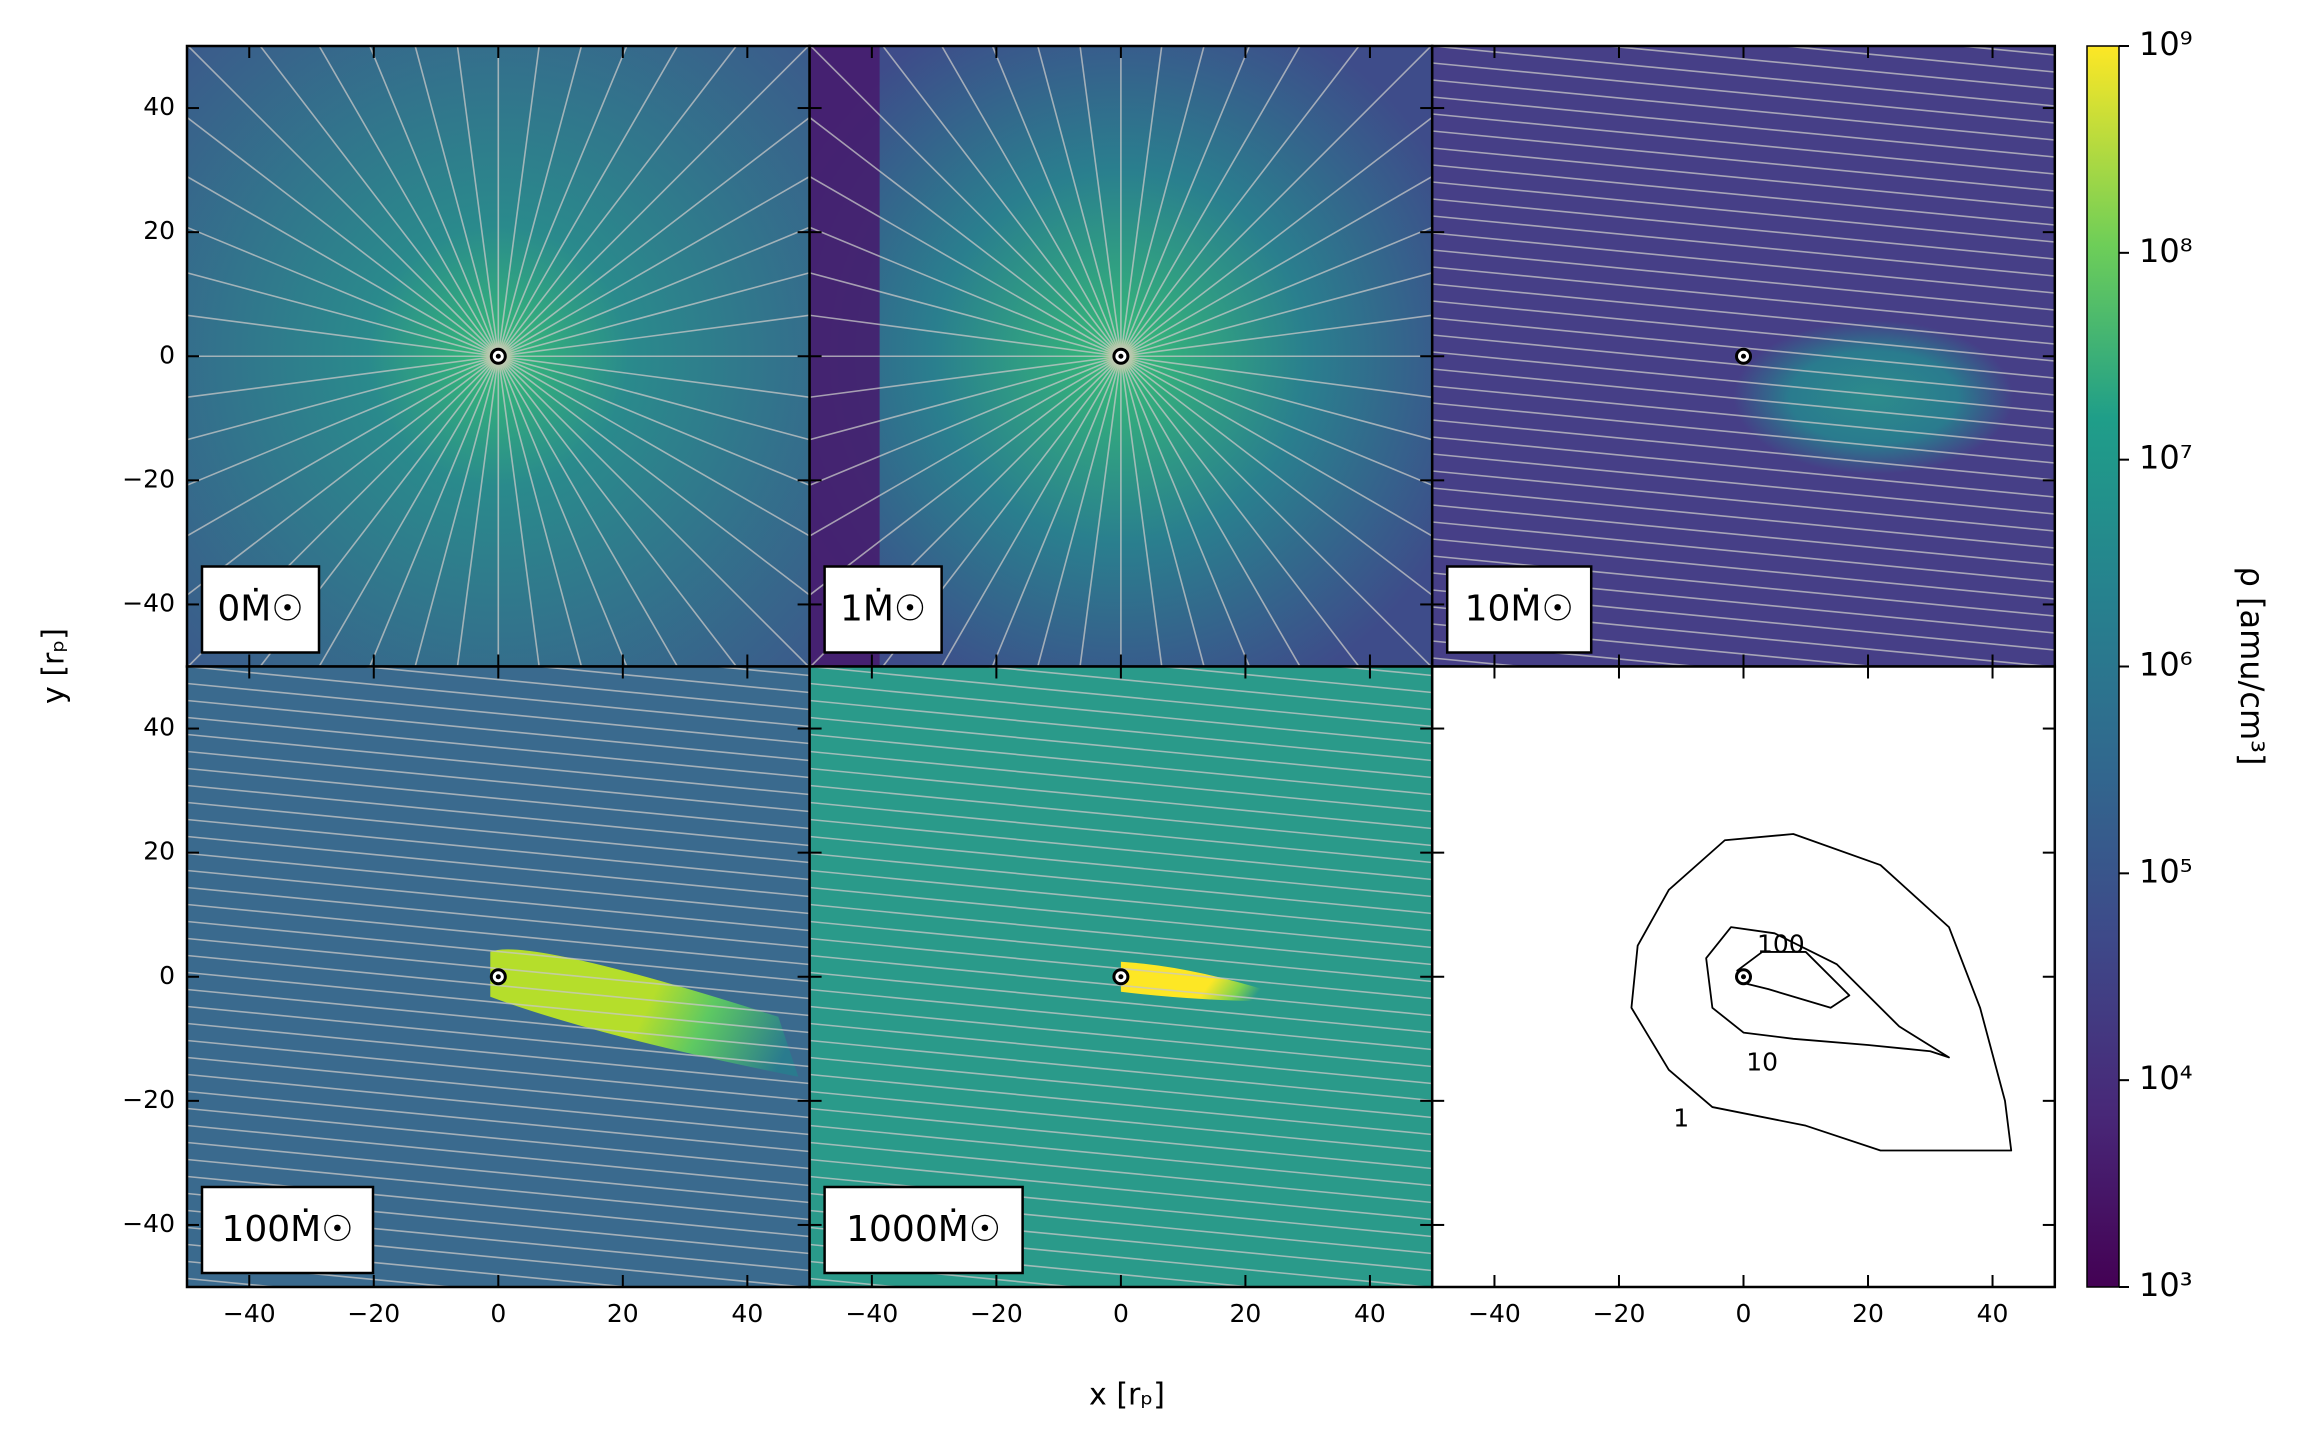 The height and width of the screenshot is (1439, 2300). Describe the element at coordinates (167, 975) in the screenshot. I see `y-tick-label: 0` at that location.